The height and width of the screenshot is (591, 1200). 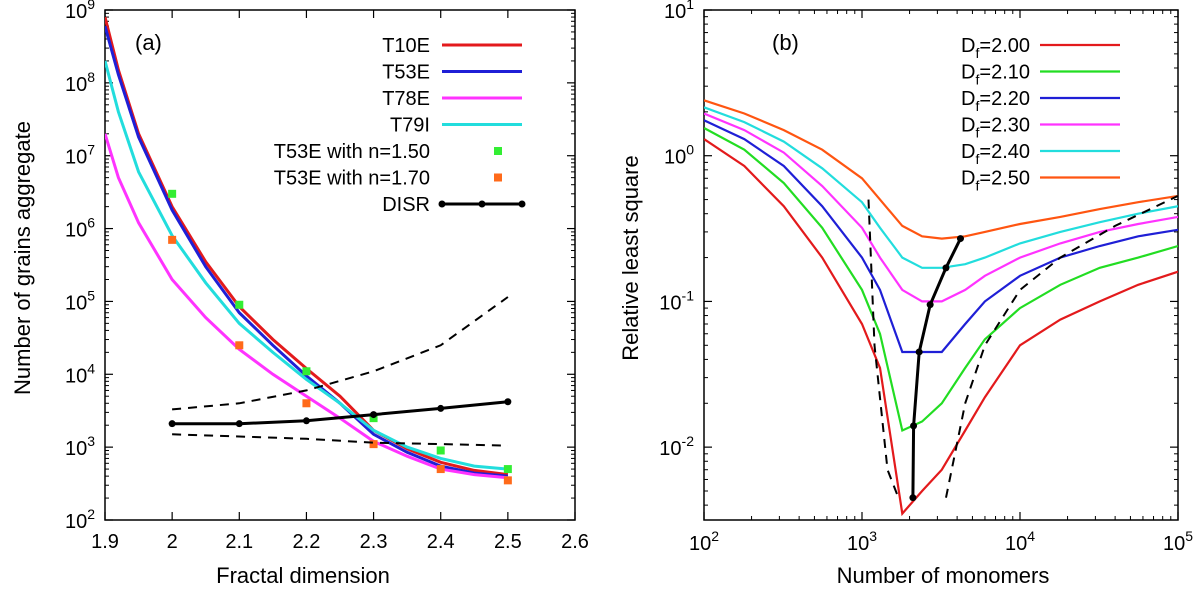 I want to click on panel-b-x-axis-title: Number of monomers, so click(x=943, y=575).